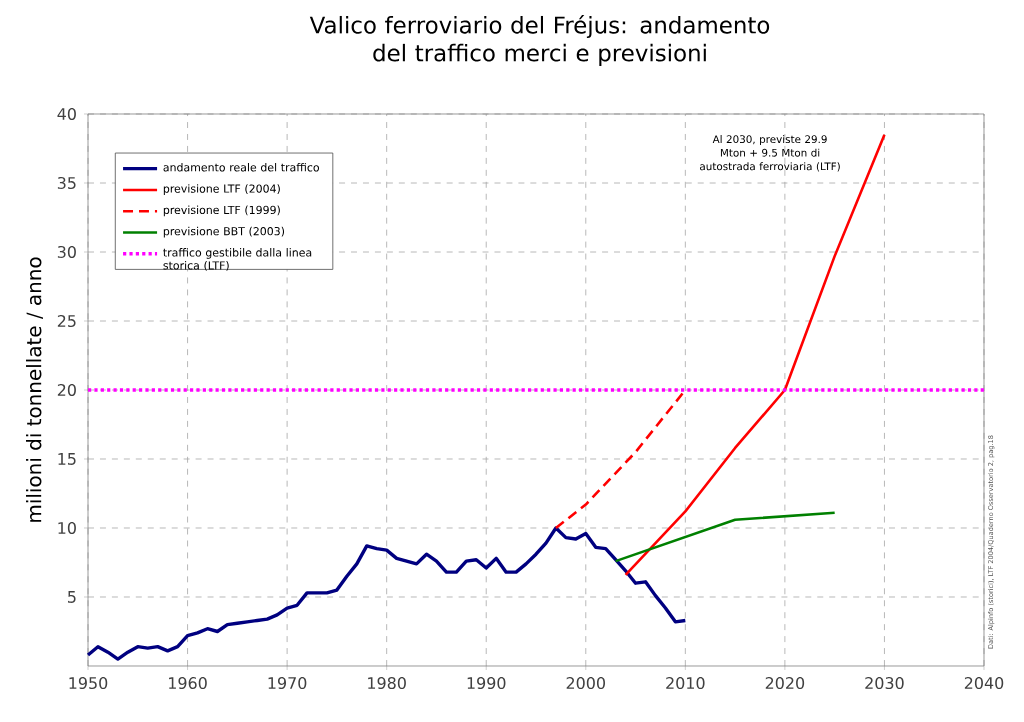 This screenshot has height=722, width=1024. Describe the element at coordinates (620, 459) in the screenshot. I see `line-series` at that location.